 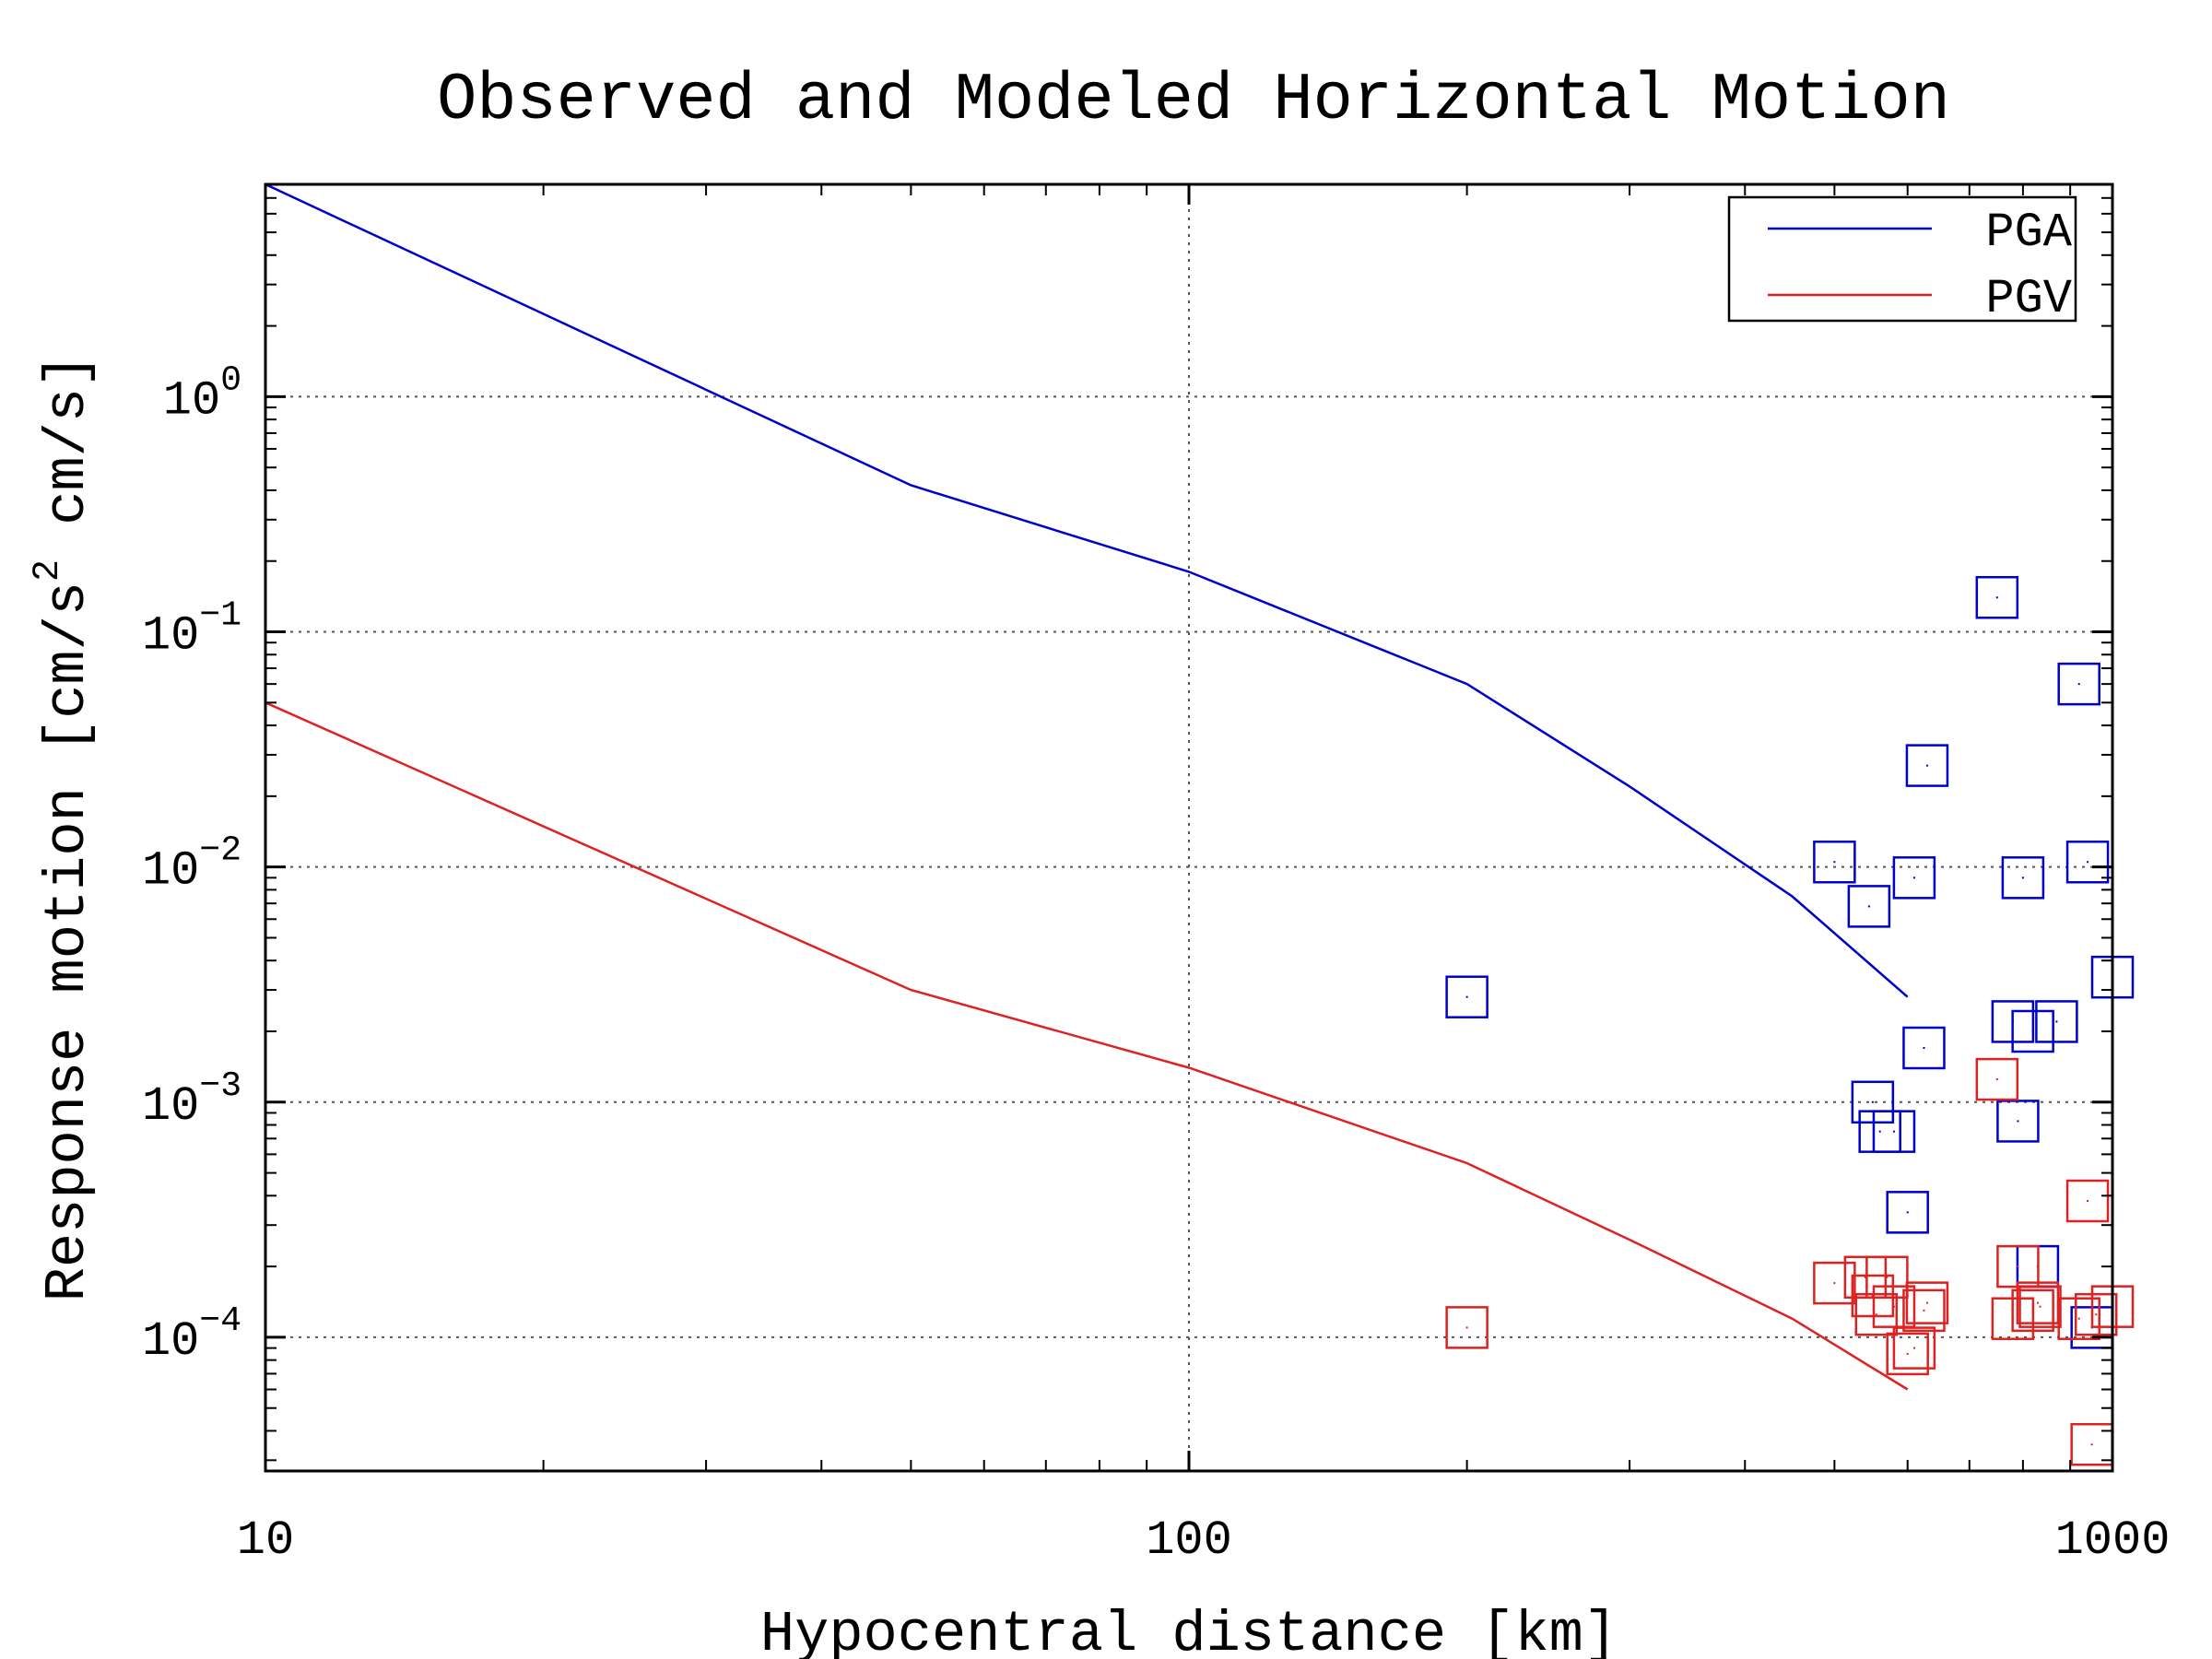 I want to click on y-tick-label: 10⁰, so click(x=202, y=394).